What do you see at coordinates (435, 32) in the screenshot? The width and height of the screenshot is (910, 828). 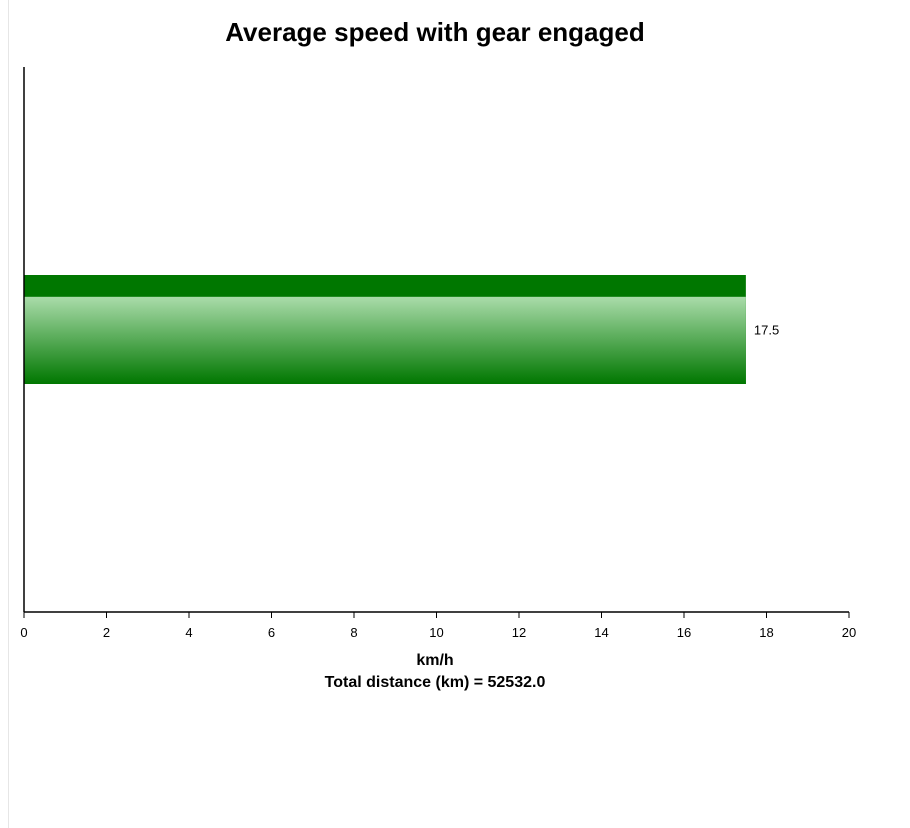 I see `chart-title: Average speed with gear engaged` at bounding box center [435, 32].